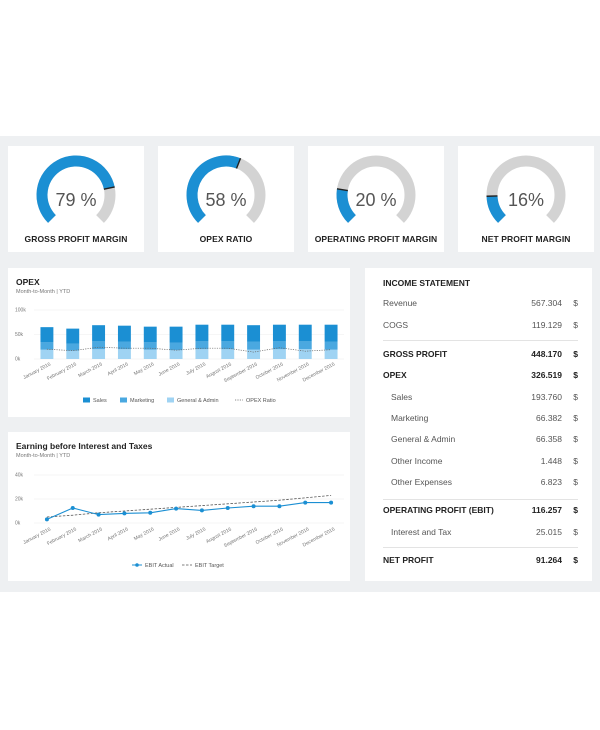 The image size is (600, 730). I want to click on x-tick-label: May 2016, so click(144, 369).